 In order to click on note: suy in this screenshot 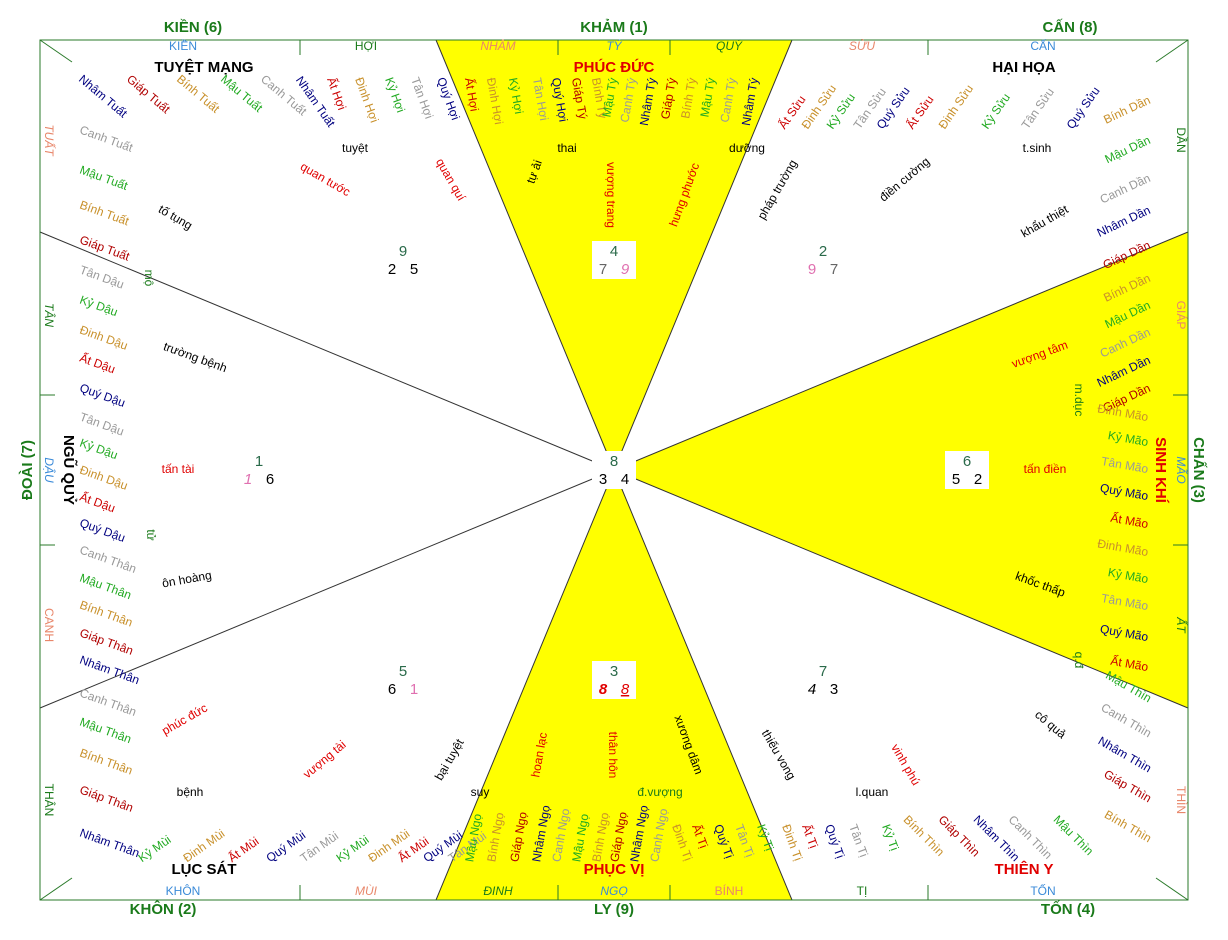, I will do `click(480, 792)`.